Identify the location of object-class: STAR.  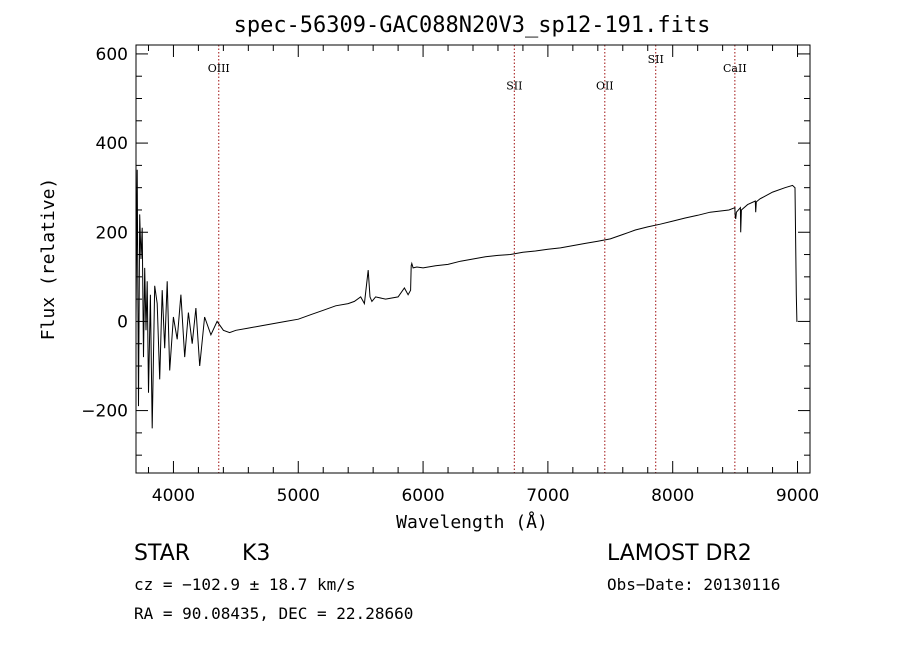
(162, 553).